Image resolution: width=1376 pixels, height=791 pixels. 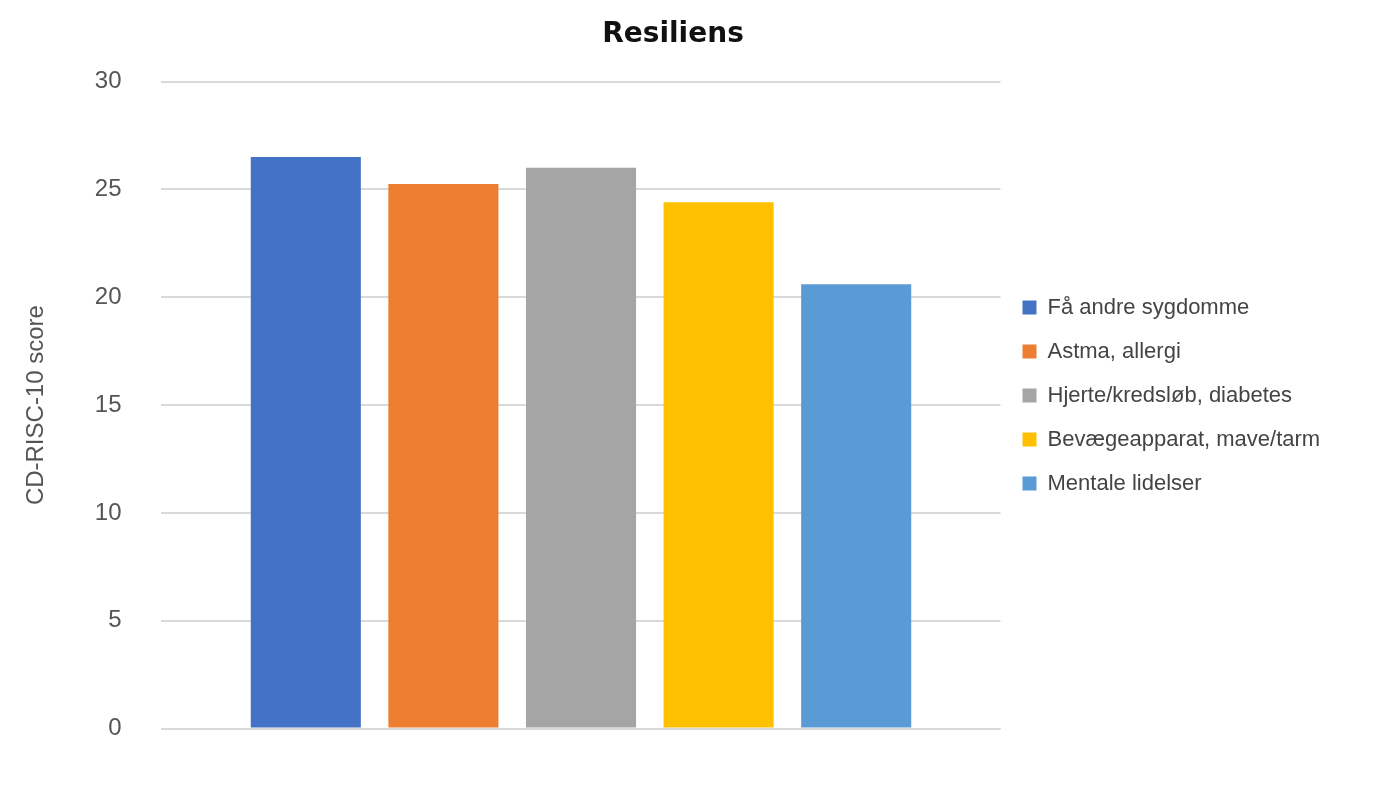 I want to click on y-tick-label: 15, so click(x=108, y=403).